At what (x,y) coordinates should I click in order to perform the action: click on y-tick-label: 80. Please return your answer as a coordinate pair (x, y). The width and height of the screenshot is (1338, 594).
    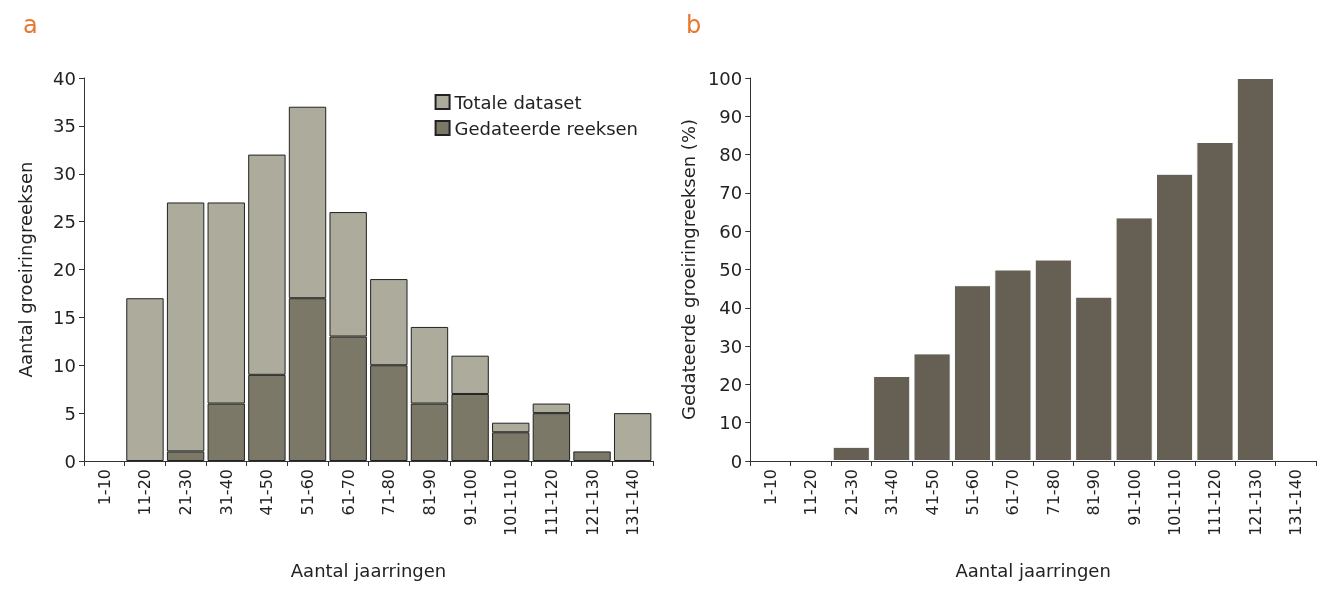
    Looking at the image, I should click on (731, 155).